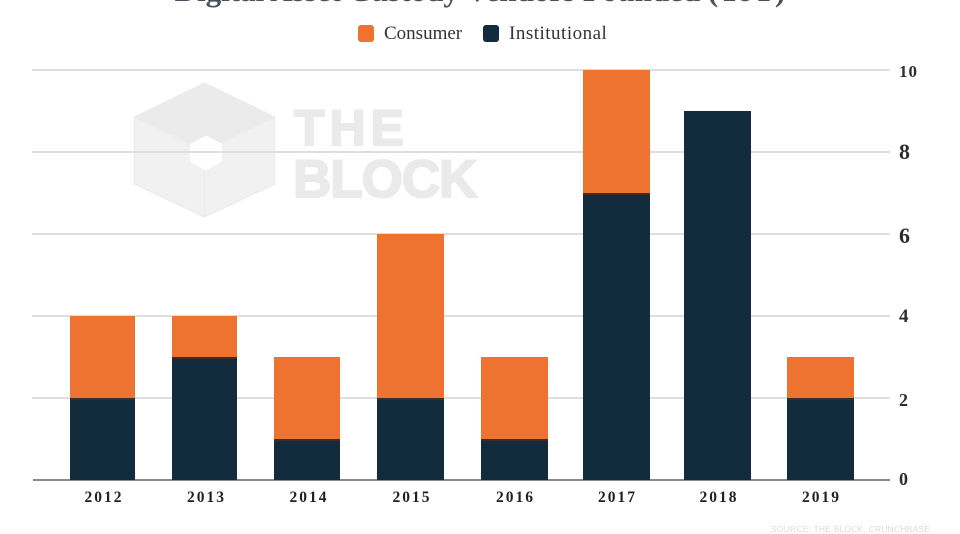 This screenshot has height=534, width=960. Describe the element at coordinates (351, 128) in the screenshot. I see `svg-text: THE` at that location.